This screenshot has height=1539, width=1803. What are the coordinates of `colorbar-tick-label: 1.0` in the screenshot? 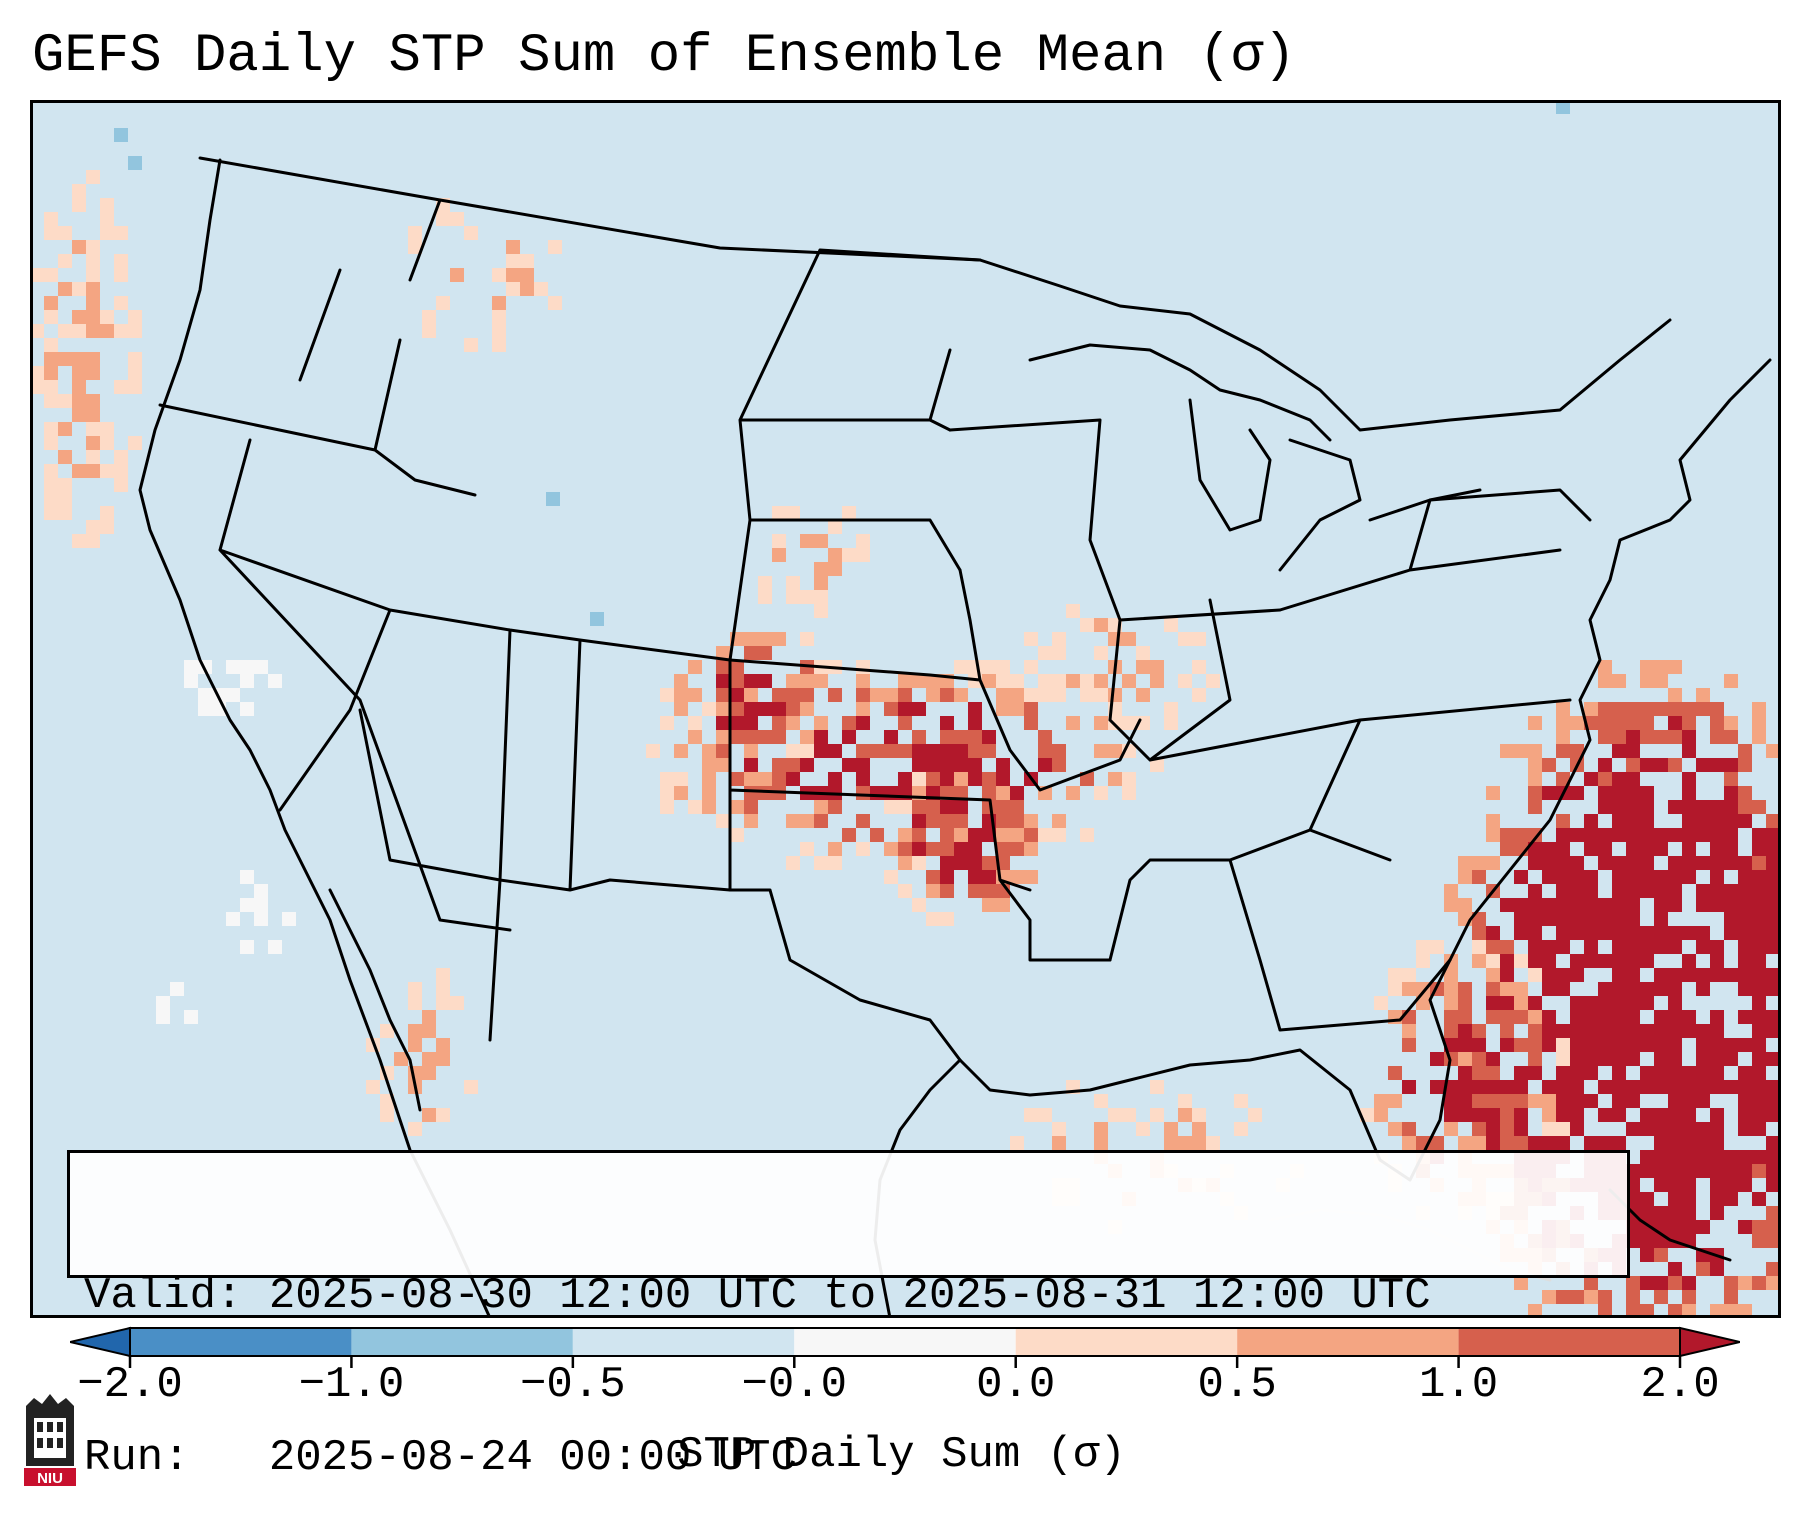 It's located at (1458, 1385).